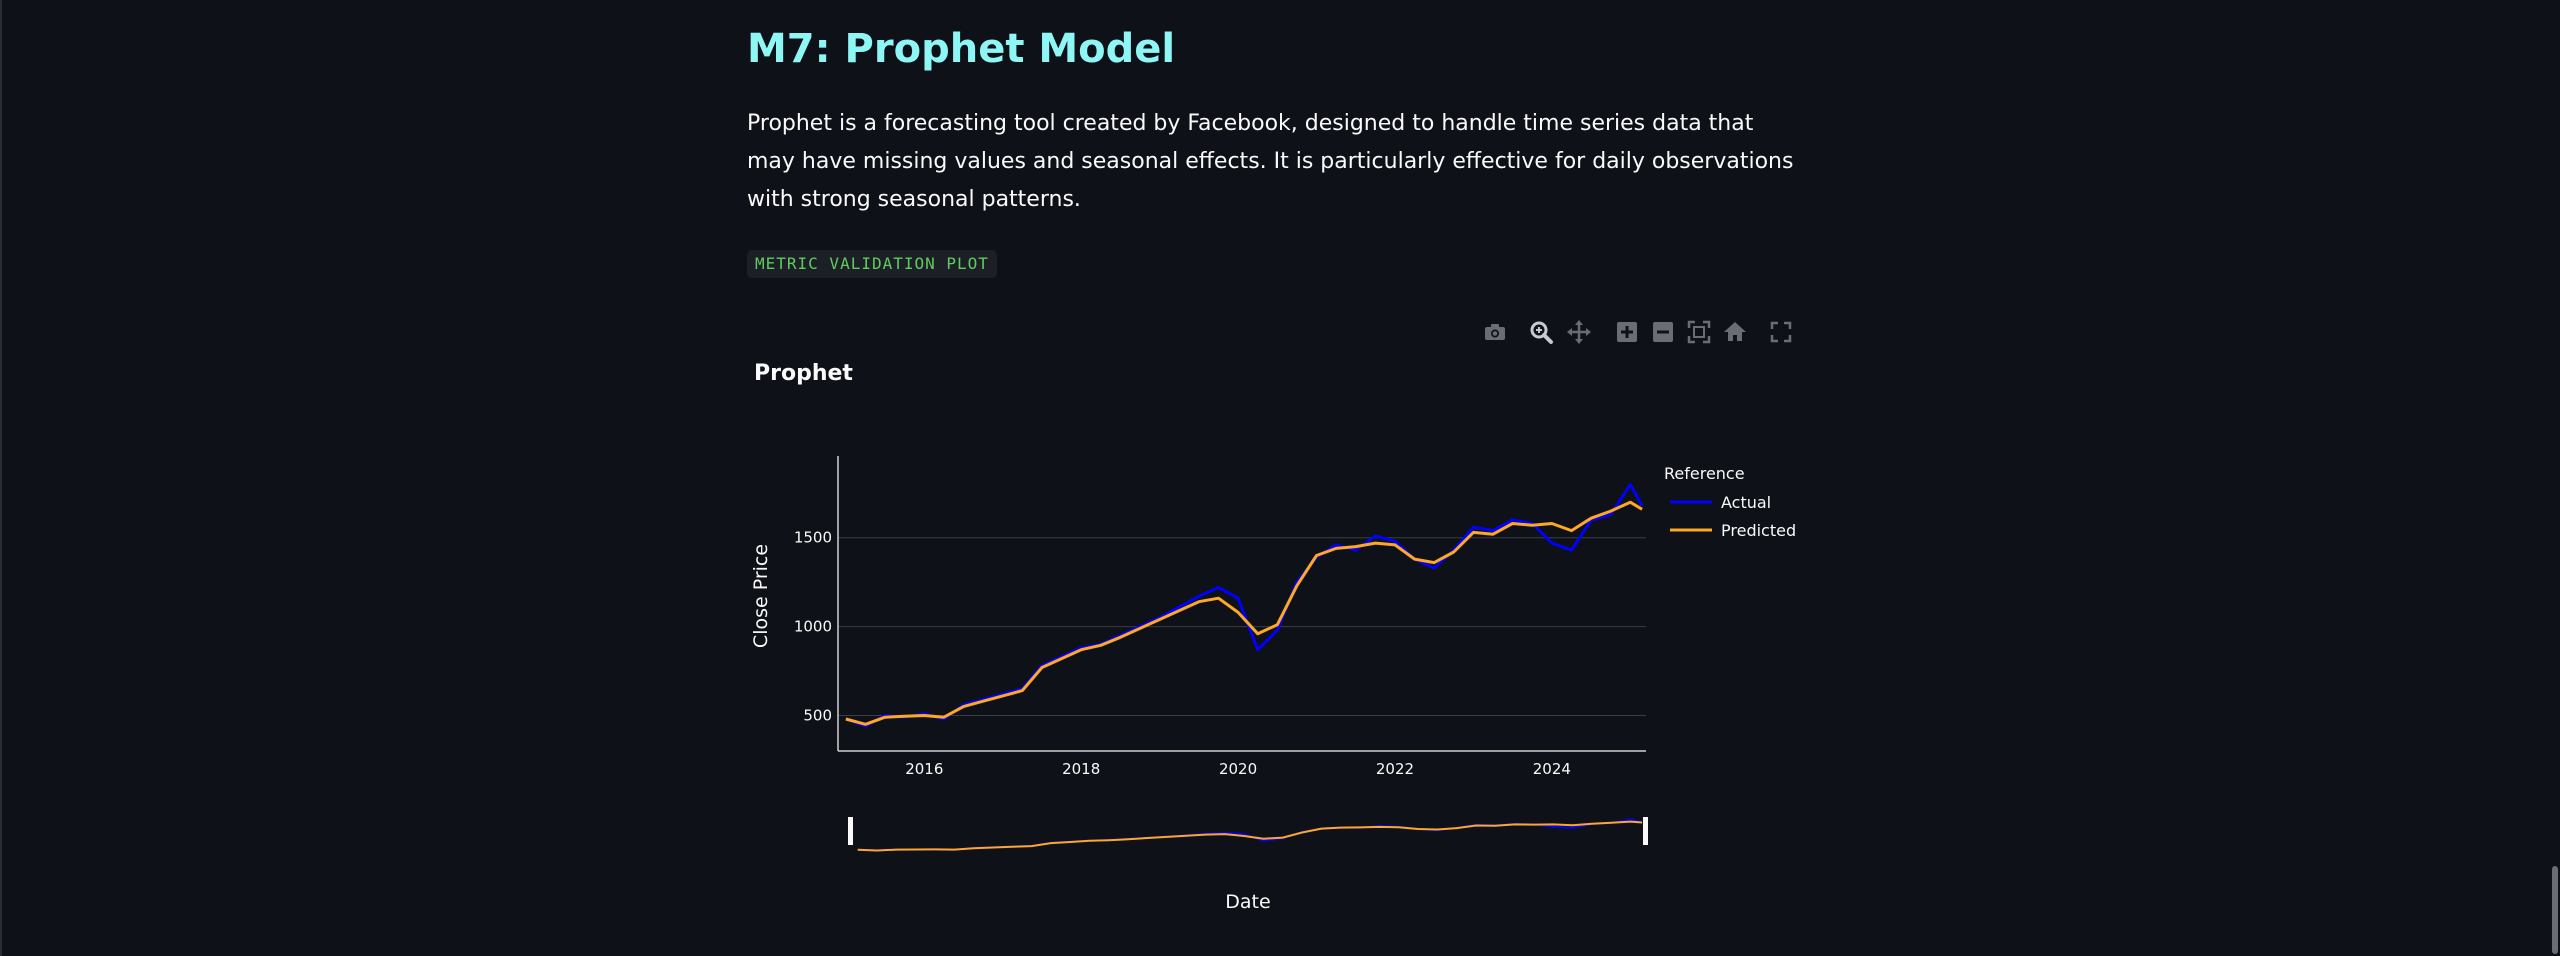 The height and width of the screenshot is (956, 2560). Describe the element at coordinates (1579, 332) in the screenshot. I see `pan-icon` at that location.